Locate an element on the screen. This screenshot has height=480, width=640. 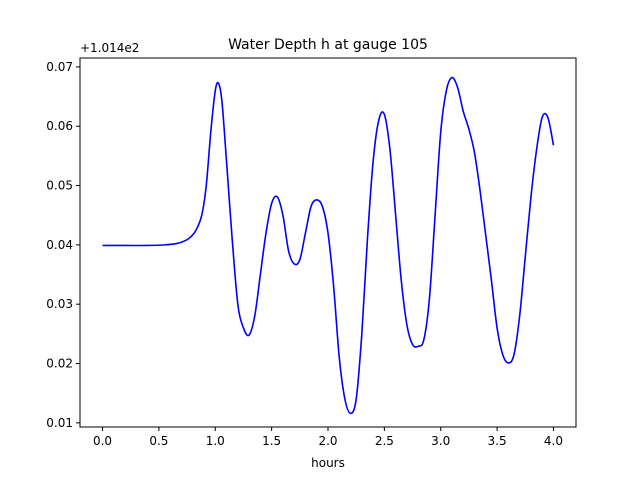
x-tick-label: 4.0 is located at coordinates (553, 441).